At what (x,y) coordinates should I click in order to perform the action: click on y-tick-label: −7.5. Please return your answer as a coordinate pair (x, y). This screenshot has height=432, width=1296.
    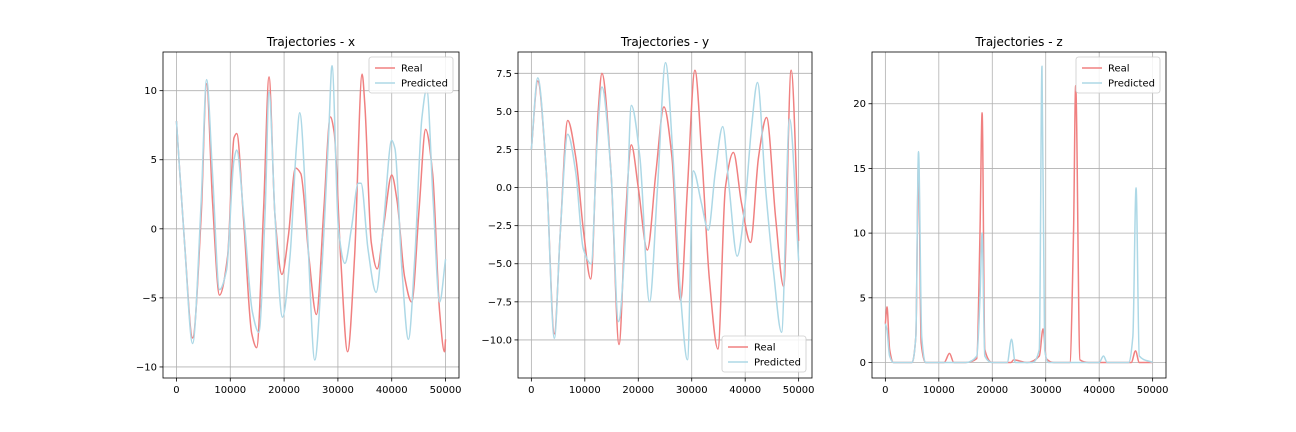
    Looking at the image, I should click on (500, 302).